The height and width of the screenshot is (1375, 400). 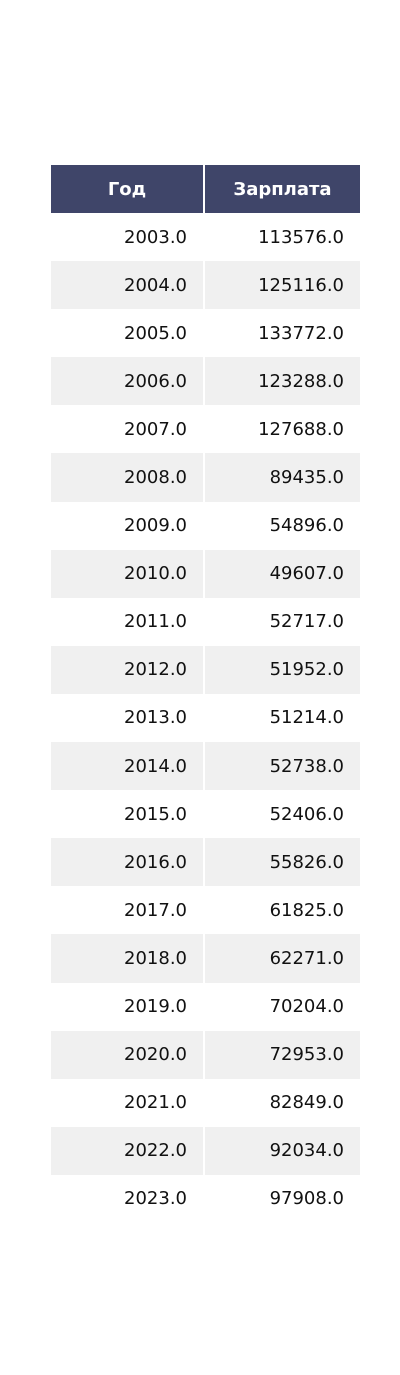 I want to click on table-row: 2018.0 62271.0, so click(x=205, y=958).